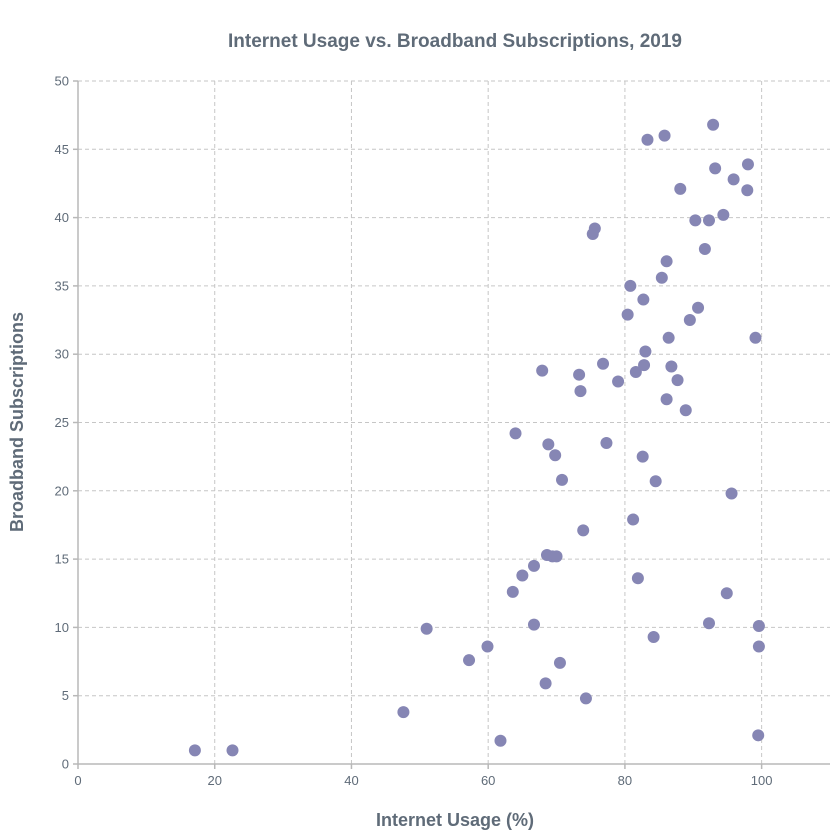 The width and height of the screenshot is (840, 840). I want to click on y-tick-label: 25, so click(62, 422).